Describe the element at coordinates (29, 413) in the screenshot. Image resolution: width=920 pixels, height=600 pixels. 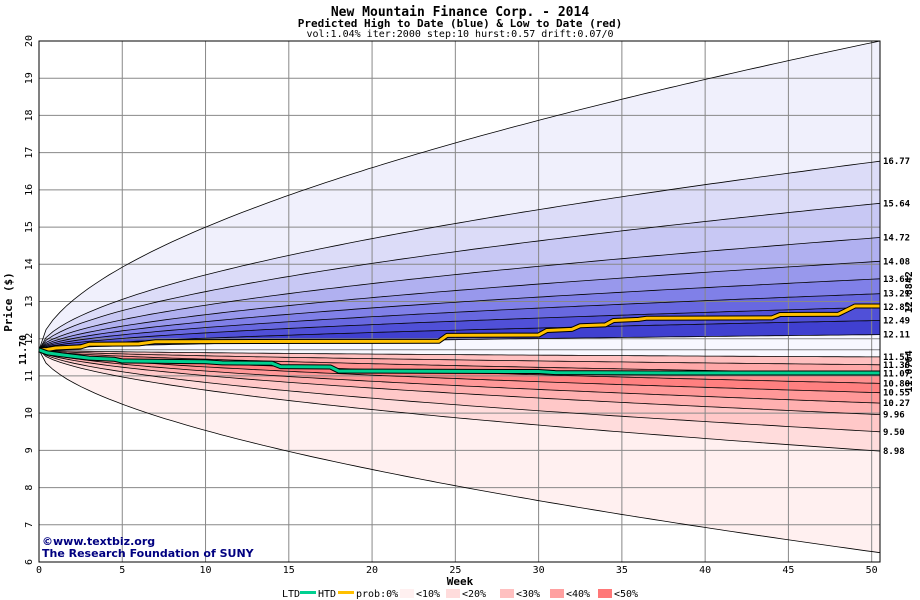
I see `y-tick-10: 10` at that location.